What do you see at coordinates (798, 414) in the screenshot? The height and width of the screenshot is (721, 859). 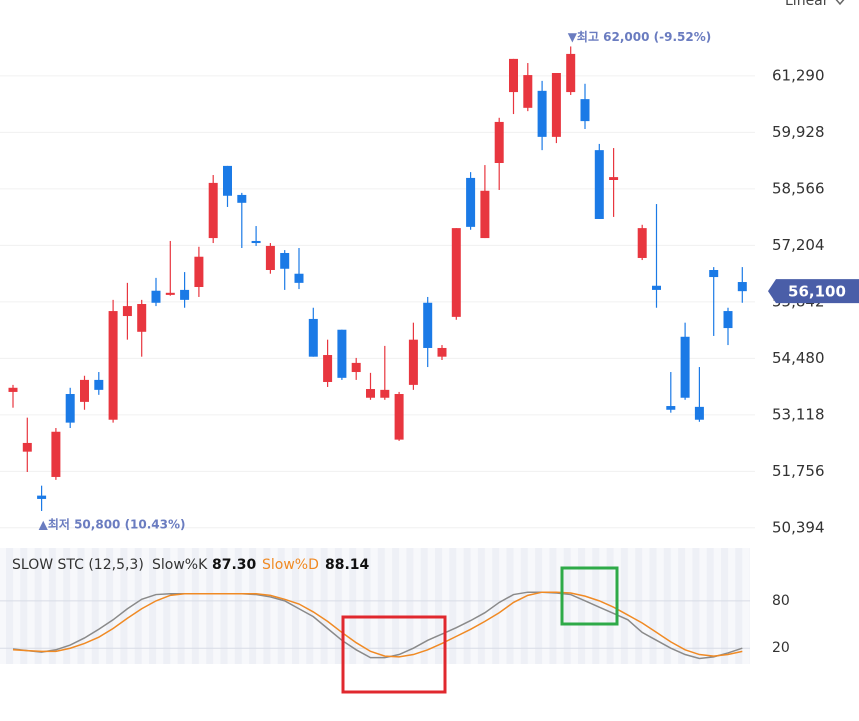 I see `y-tick-label: 53,118` at bounding box center [798, 414].